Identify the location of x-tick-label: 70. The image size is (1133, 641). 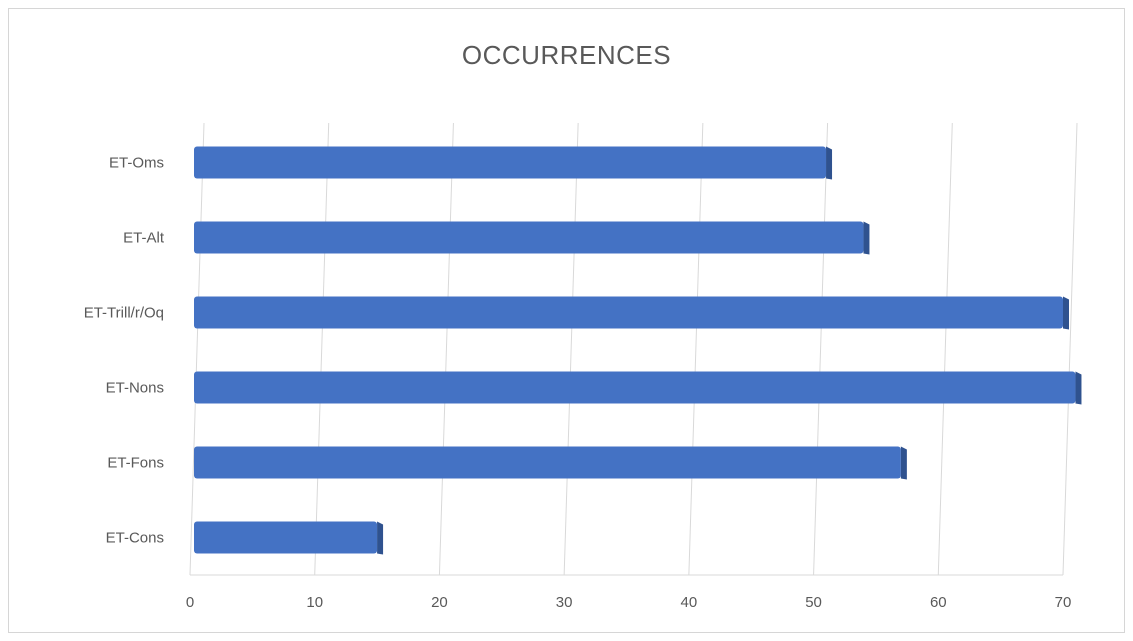
(1063, 602).